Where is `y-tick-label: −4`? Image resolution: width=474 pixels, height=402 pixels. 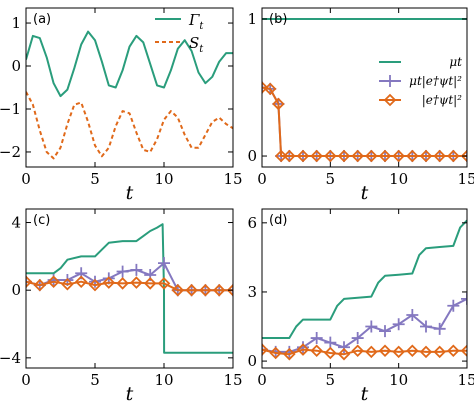 y-tick-label: −4 is located at coordinates (10, 358).